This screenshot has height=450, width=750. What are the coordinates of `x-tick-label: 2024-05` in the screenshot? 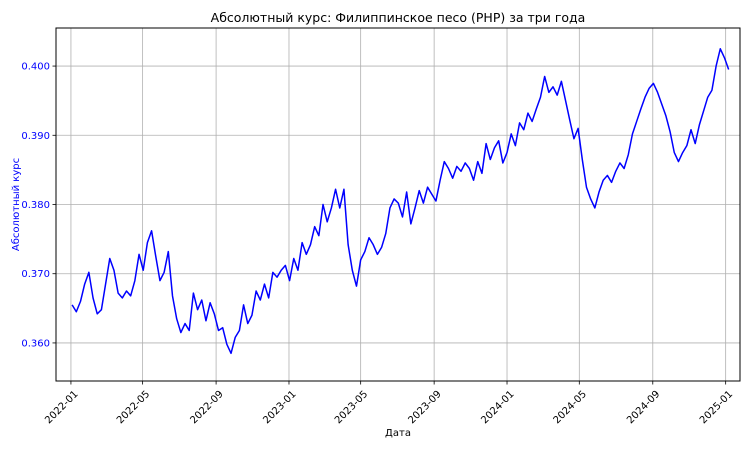 It's located at (570, 407).